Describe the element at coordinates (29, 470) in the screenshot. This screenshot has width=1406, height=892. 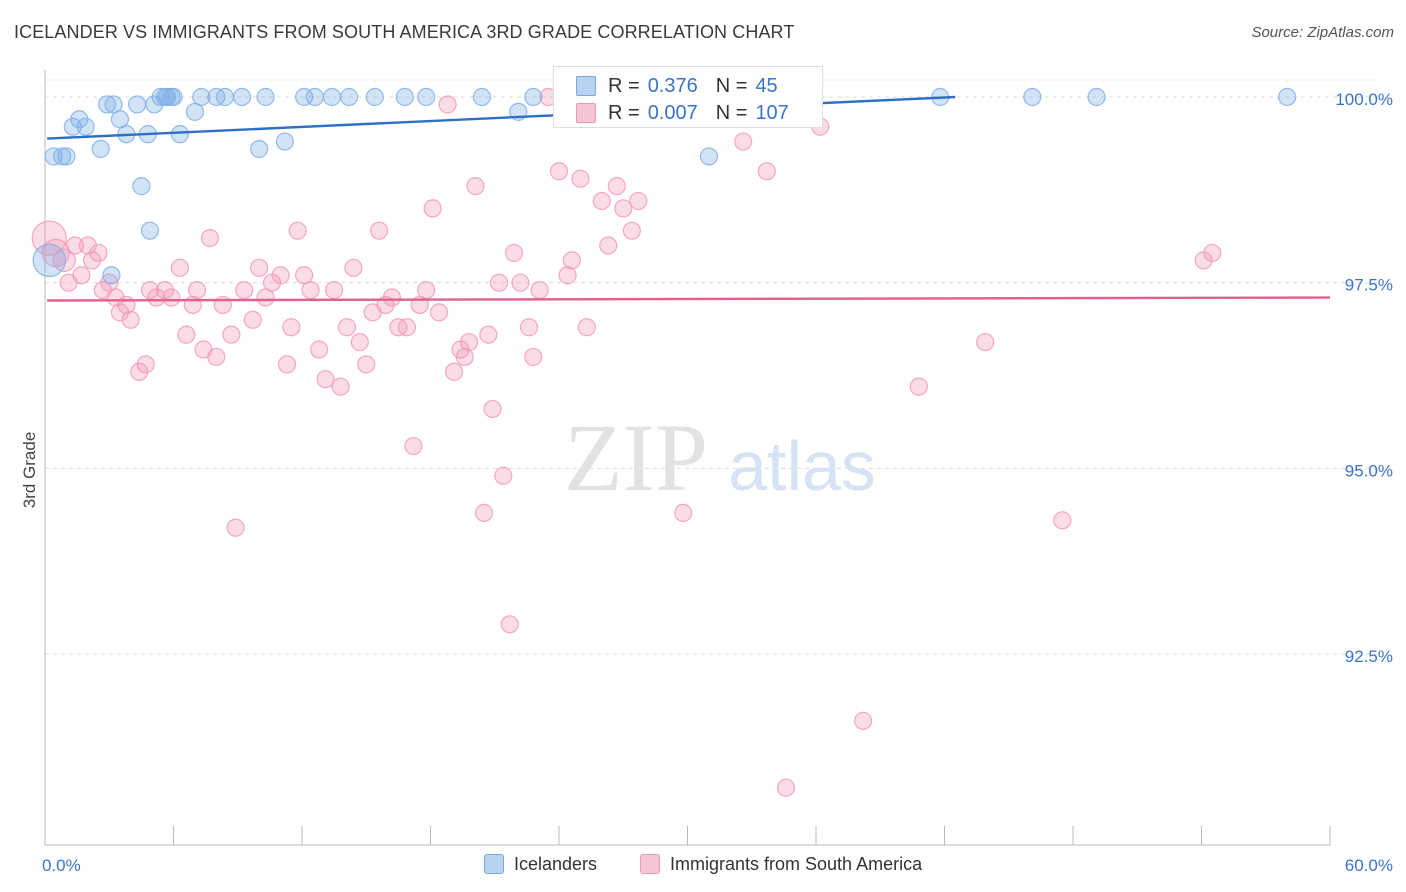
I see `y-axis-label: 3rd Grade` at that location.